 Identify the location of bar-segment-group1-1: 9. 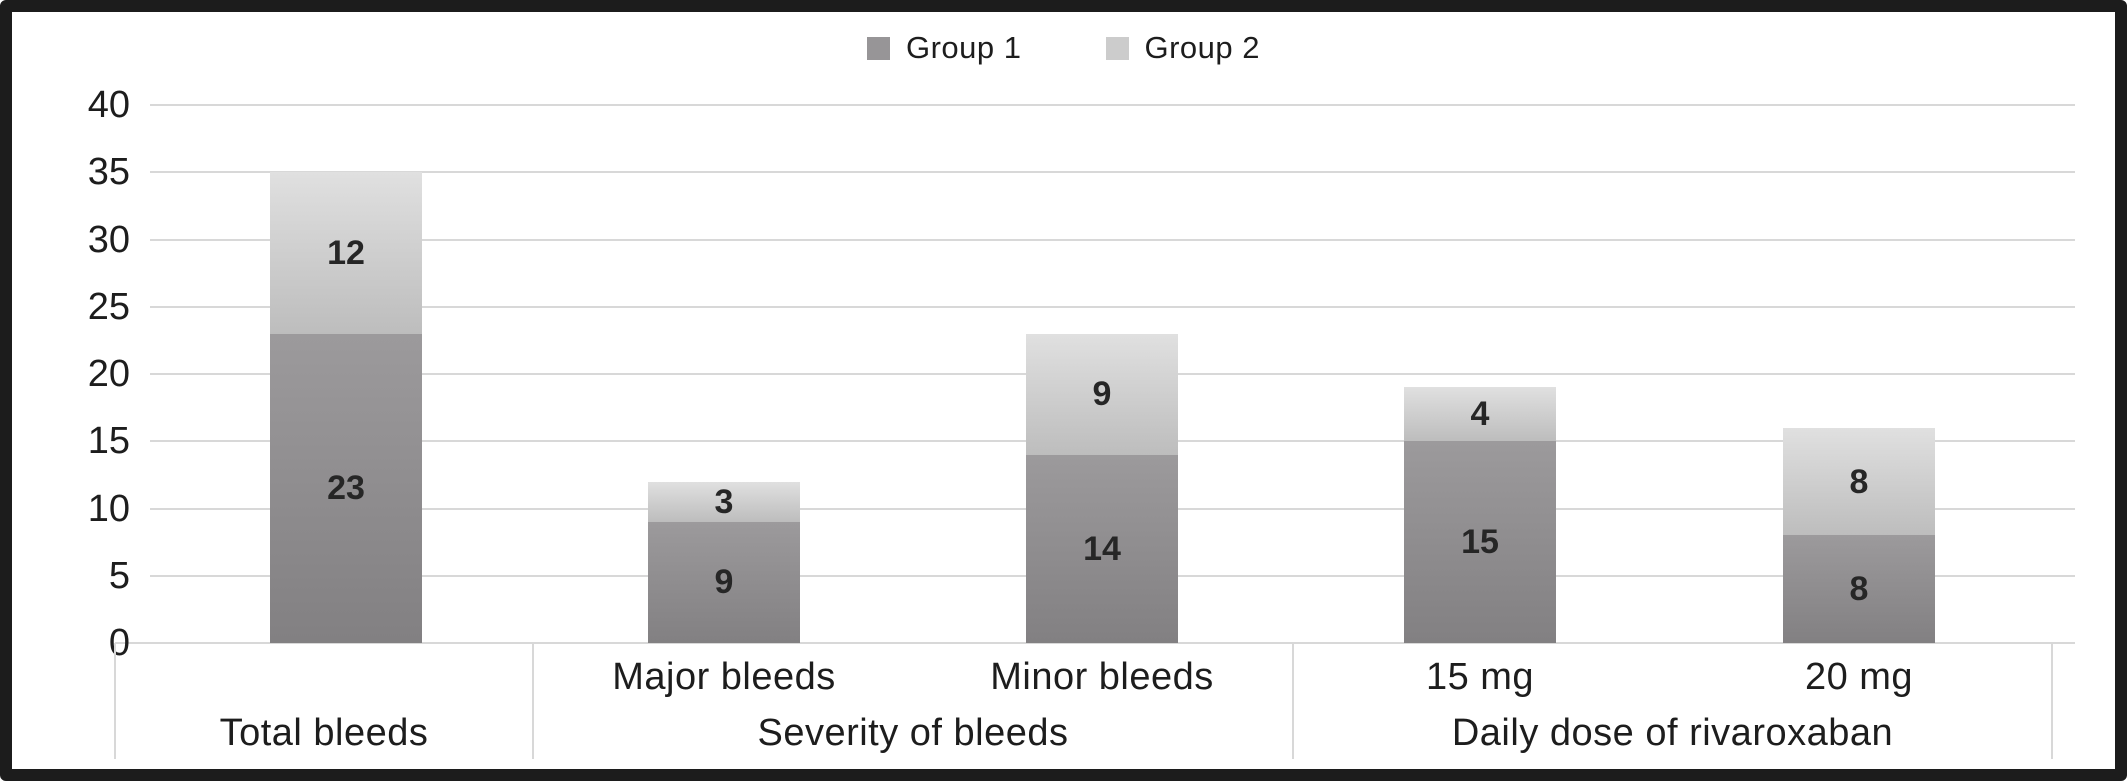
(724, 582).